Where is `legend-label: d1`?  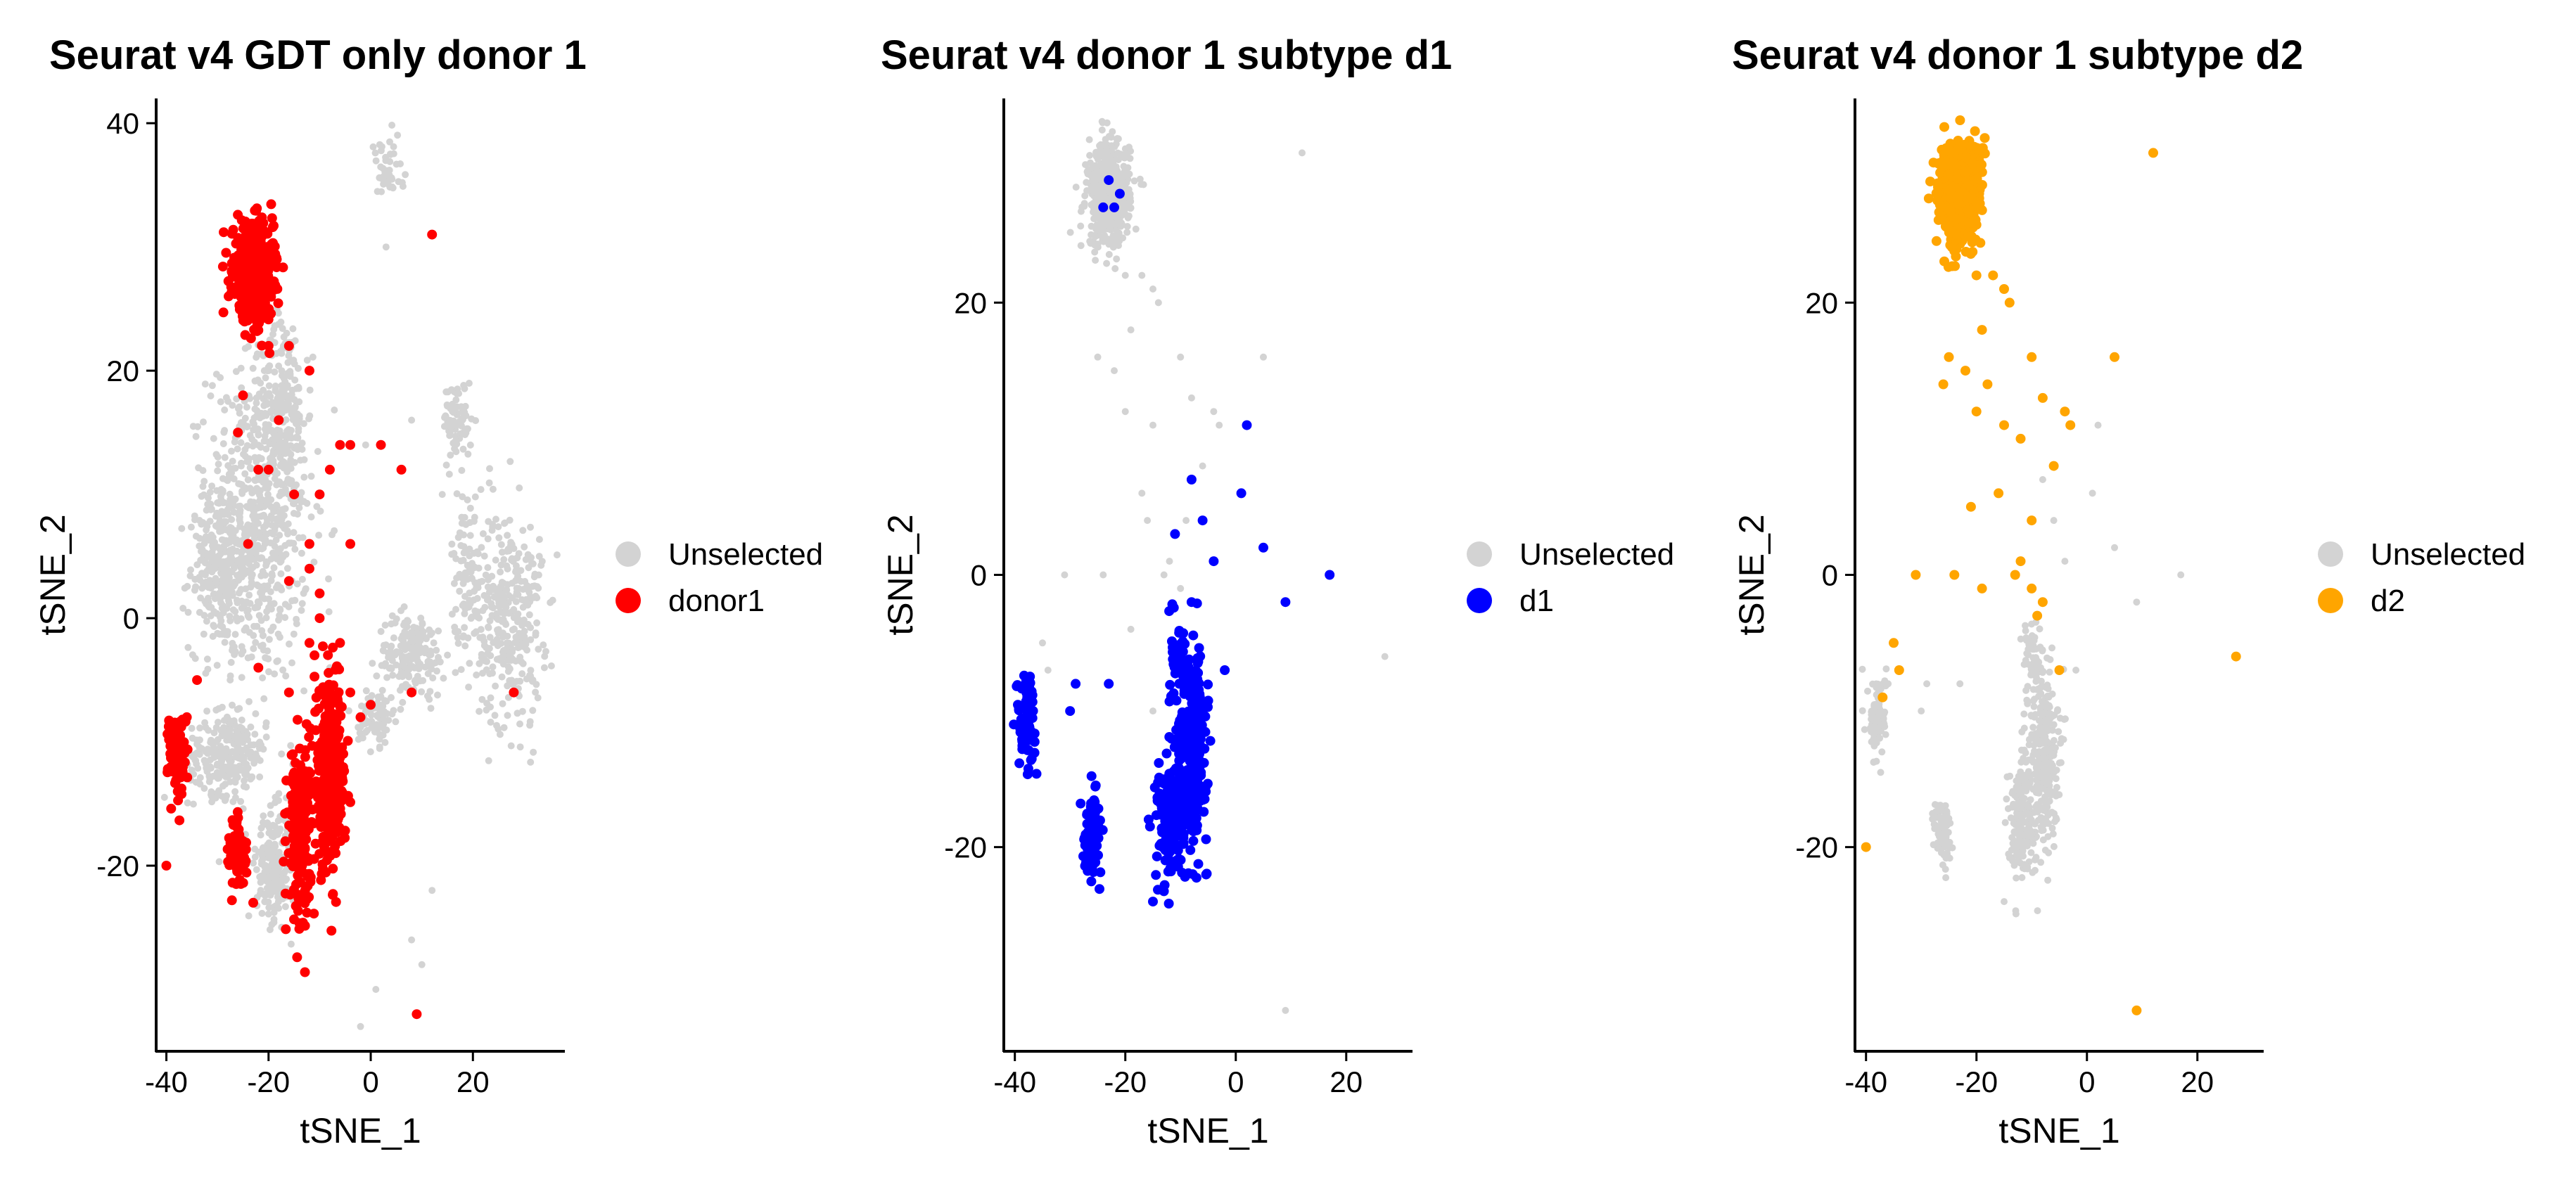 legend-label: d1 is located at coordinates (1536, 601).